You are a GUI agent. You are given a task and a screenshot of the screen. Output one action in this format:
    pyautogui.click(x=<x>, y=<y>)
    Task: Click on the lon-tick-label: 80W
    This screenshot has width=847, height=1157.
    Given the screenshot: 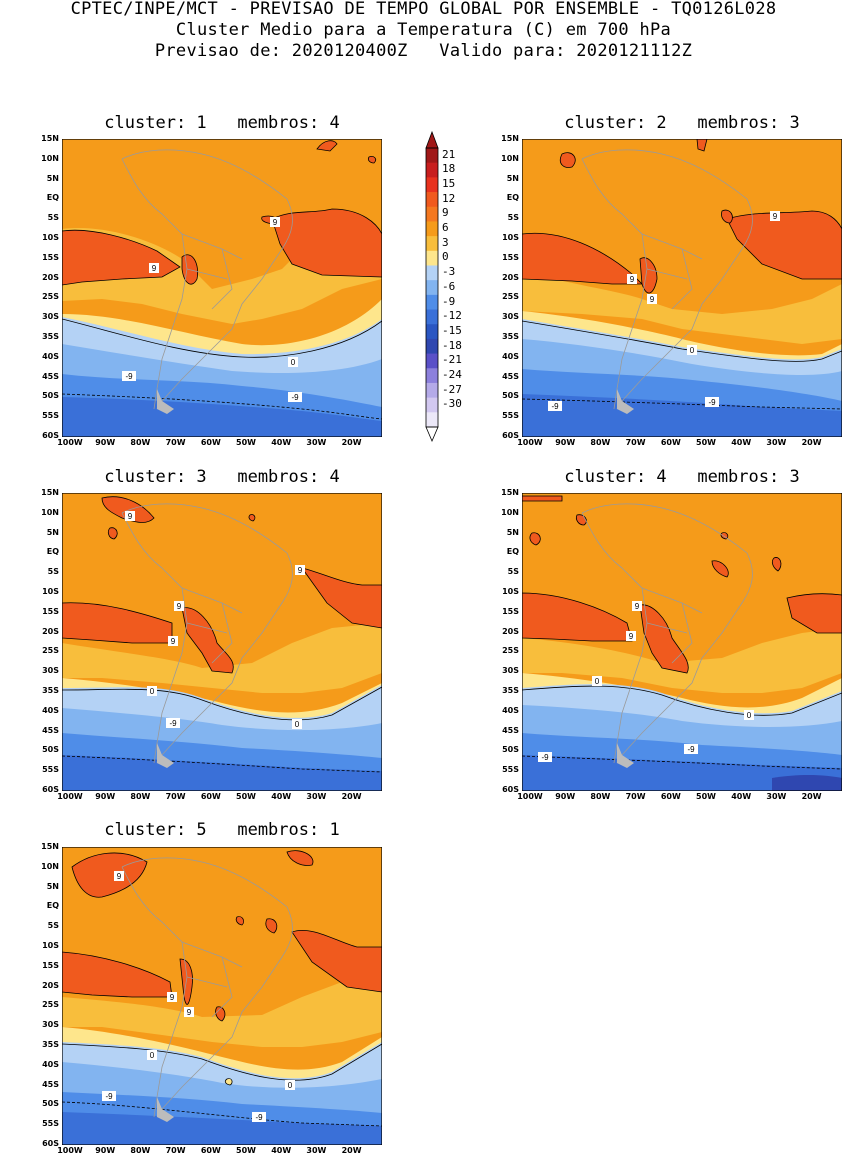 What is the action you would take?
    pyautogui.click(x=140, y=1150)
    